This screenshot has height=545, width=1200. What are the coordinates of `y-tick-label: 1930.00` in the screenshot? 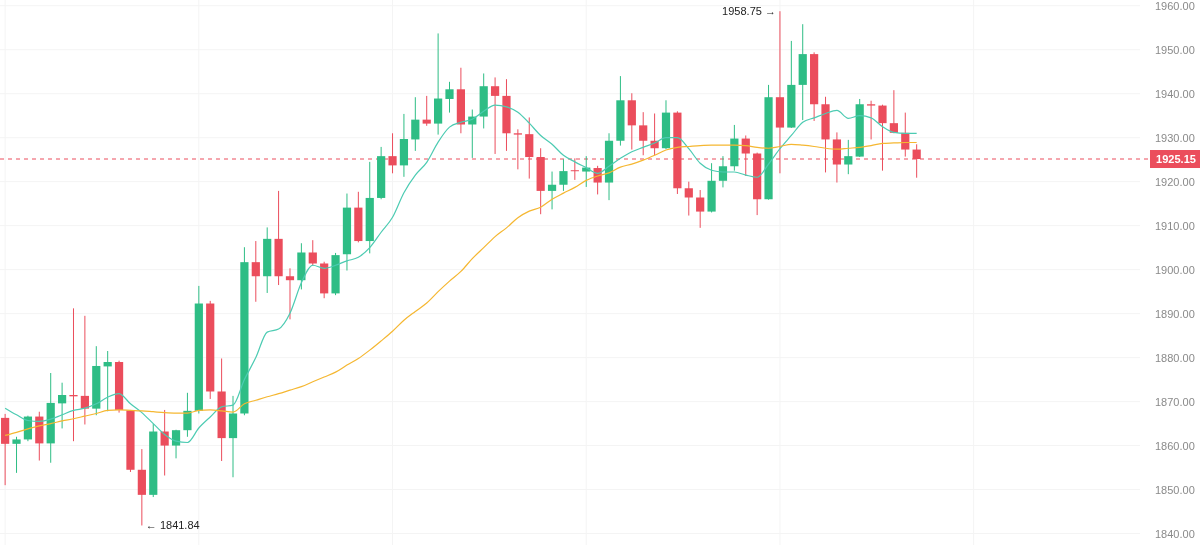 It's located at (1175, 137).